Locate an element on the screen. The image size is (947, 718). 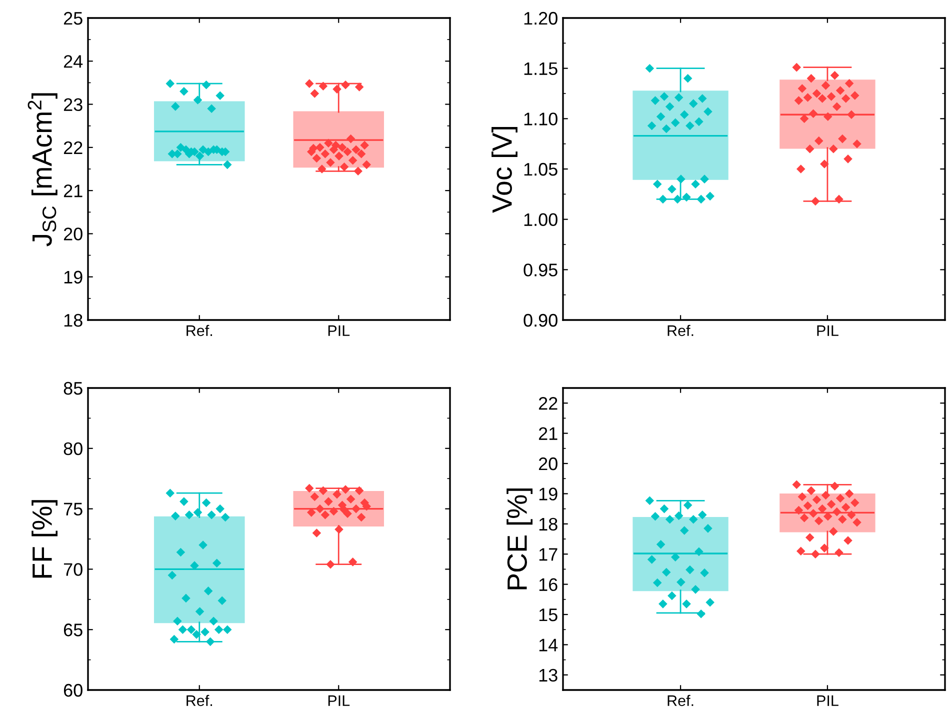
y-tick-label: 75 is located at coordinates (73, 509).